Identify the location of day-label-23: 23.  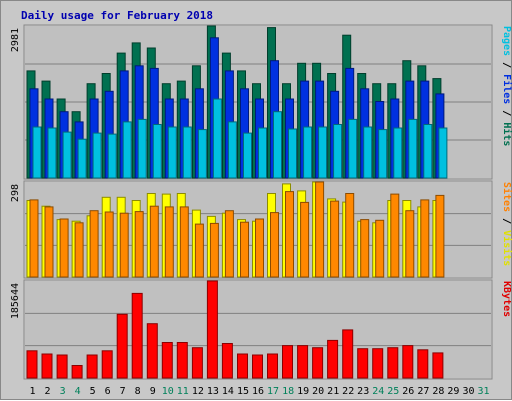
(363, 391).